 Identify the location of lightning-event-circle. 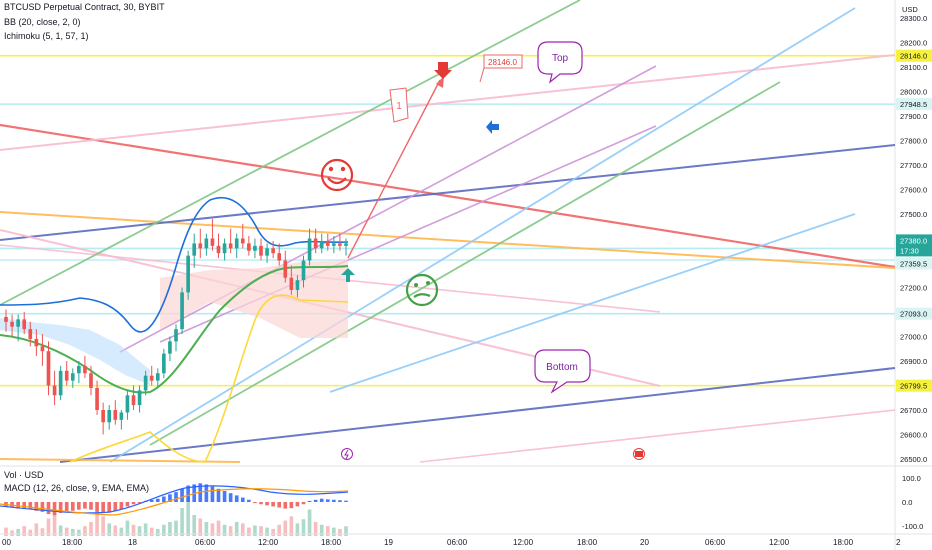
(347, 454).